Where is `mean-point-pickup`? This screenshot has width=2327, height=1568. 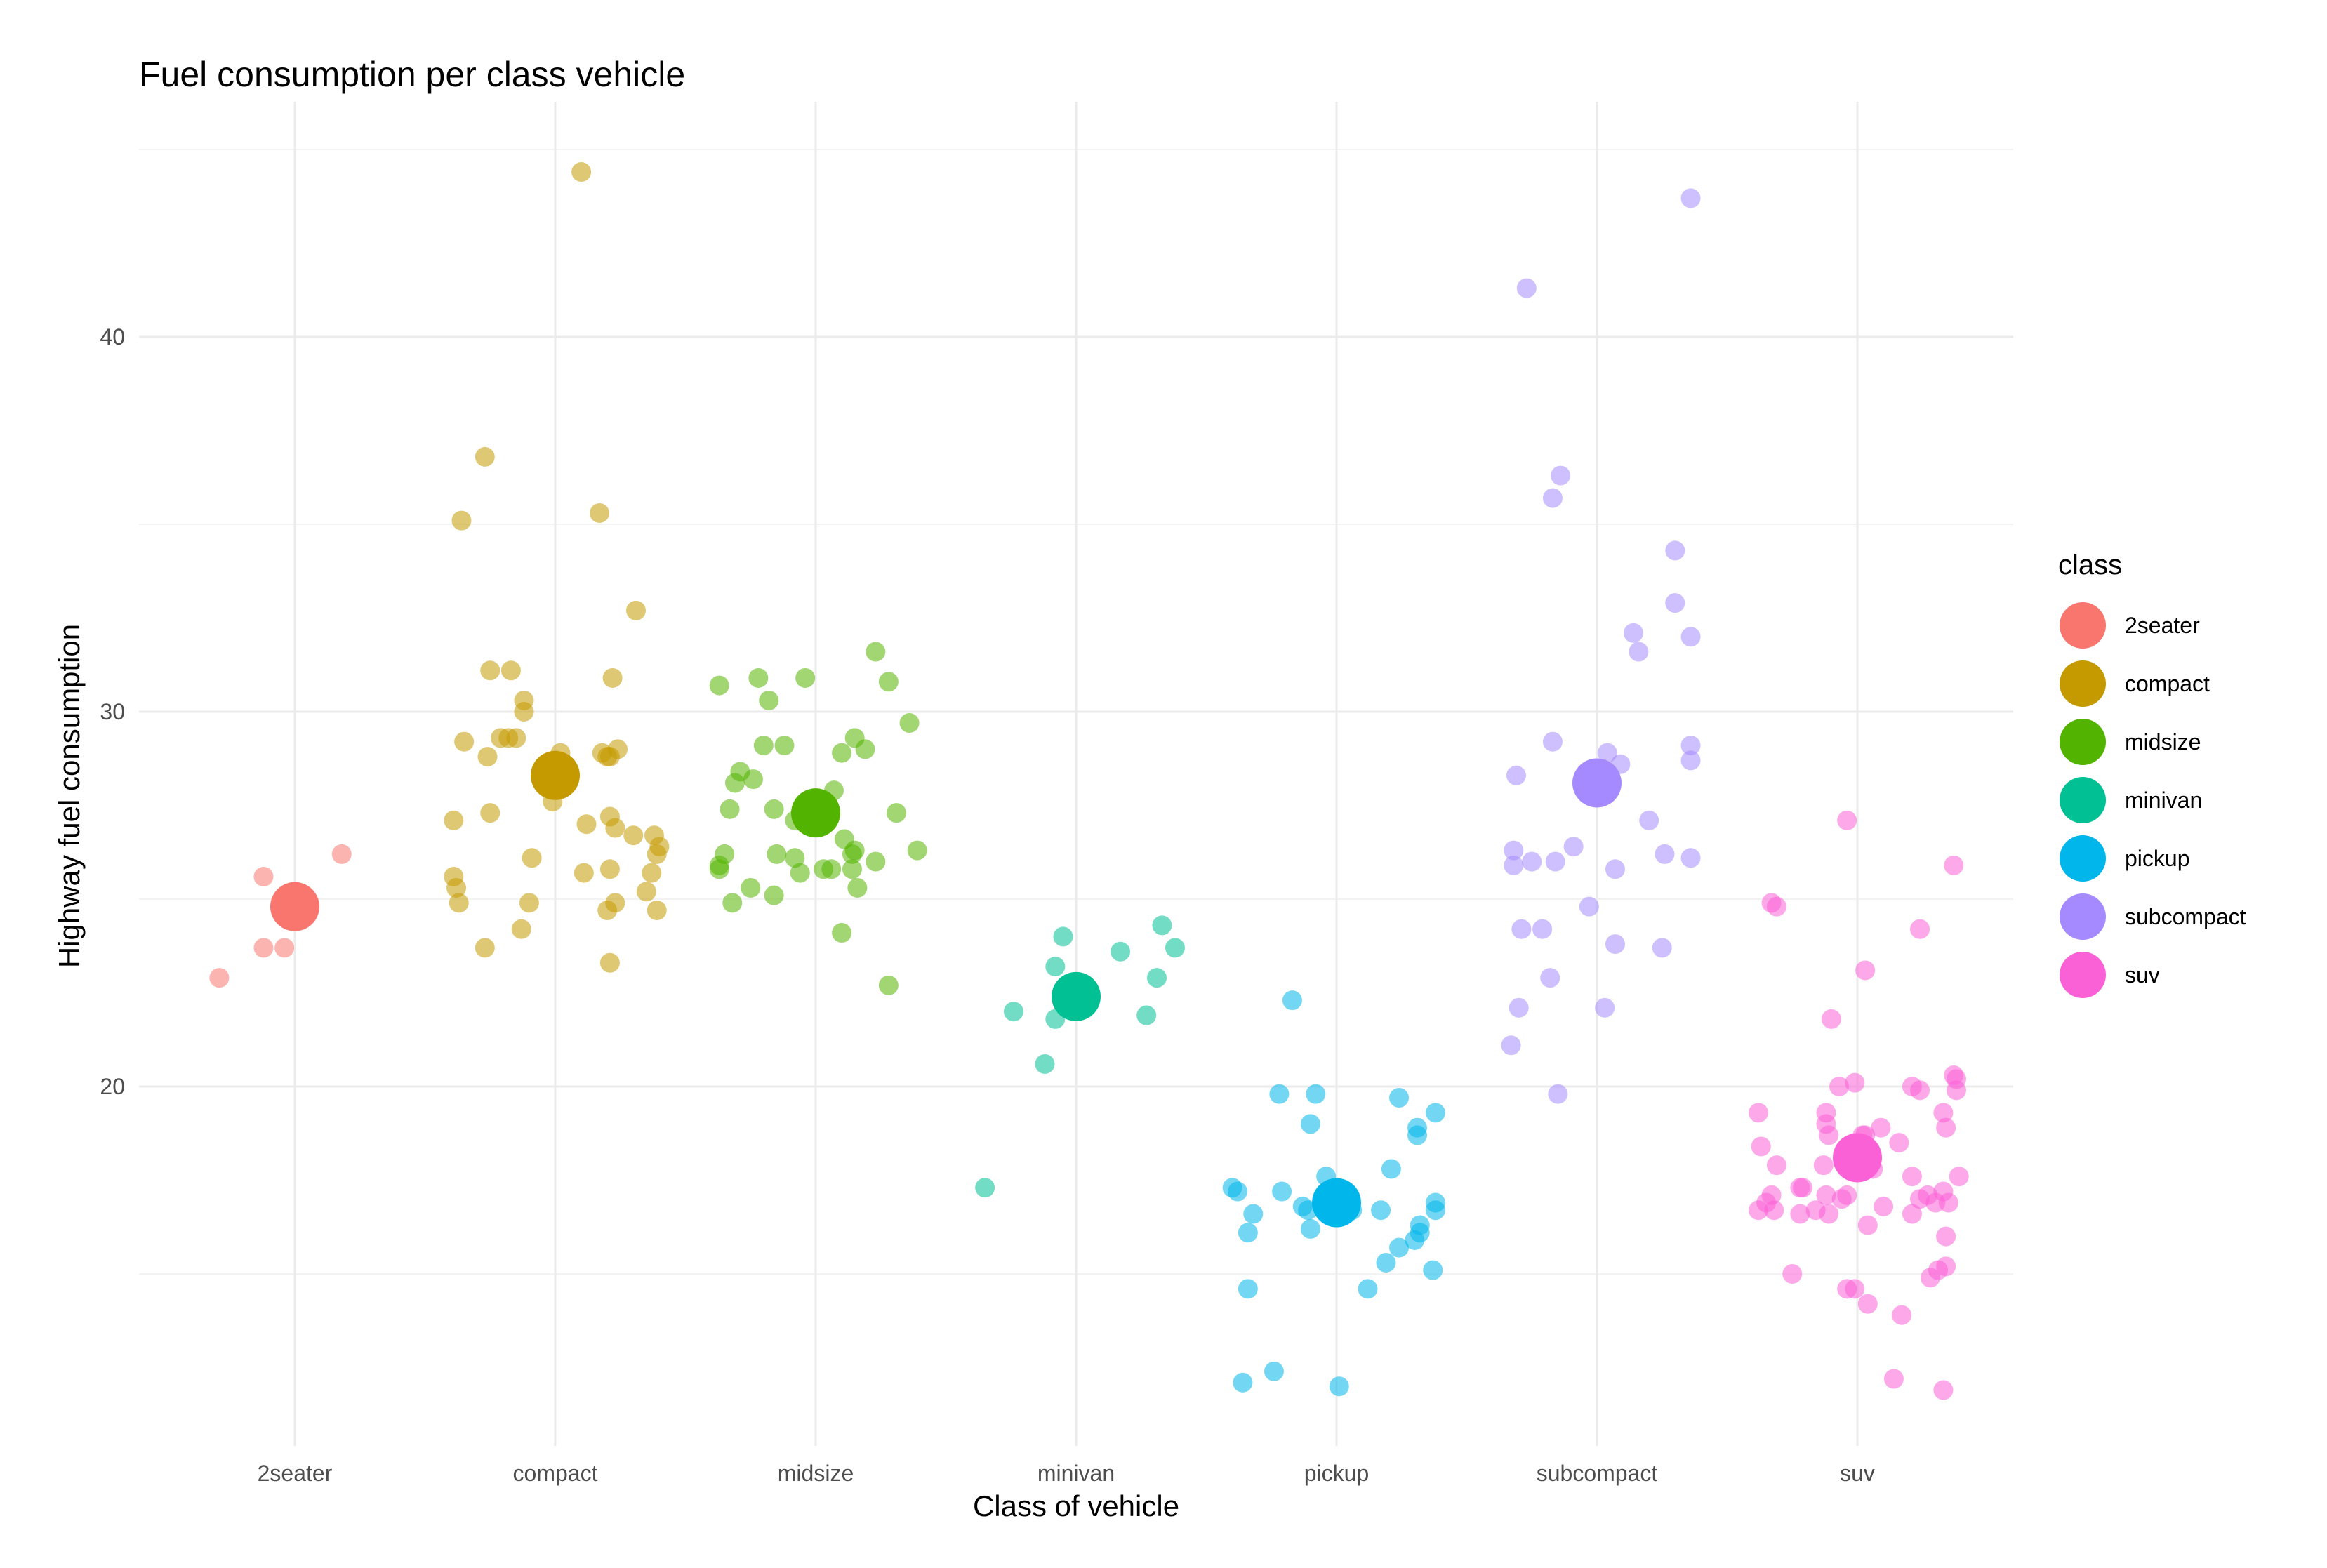 mean-point-pickup is located at coordinates (1336, 1203).